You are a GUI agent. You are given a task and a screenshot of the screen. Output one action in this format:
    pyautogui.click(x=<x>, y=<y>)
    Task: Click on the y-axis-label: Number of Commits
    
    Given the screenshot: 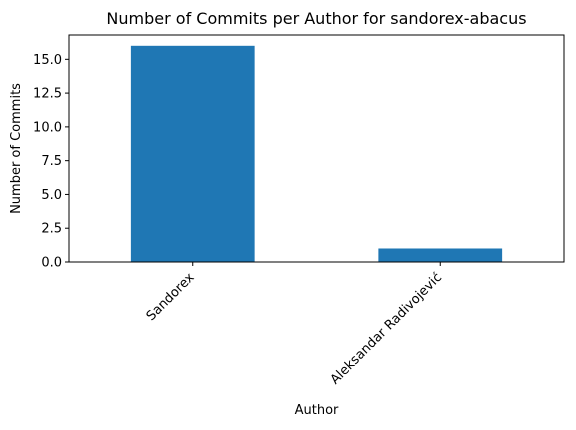 What is the action you would take?
    pyautogui.click(x=16, y=148)
    